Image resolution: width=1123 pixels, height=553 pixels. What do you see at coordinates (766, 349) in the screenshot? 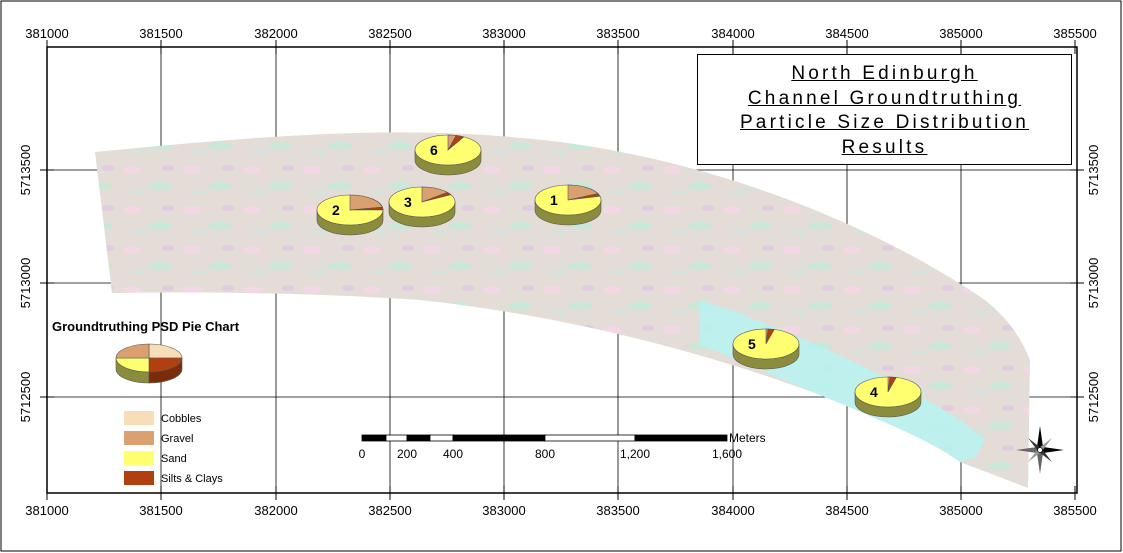
I see `pie-site-5: 5` at bounding box center [766, 349].